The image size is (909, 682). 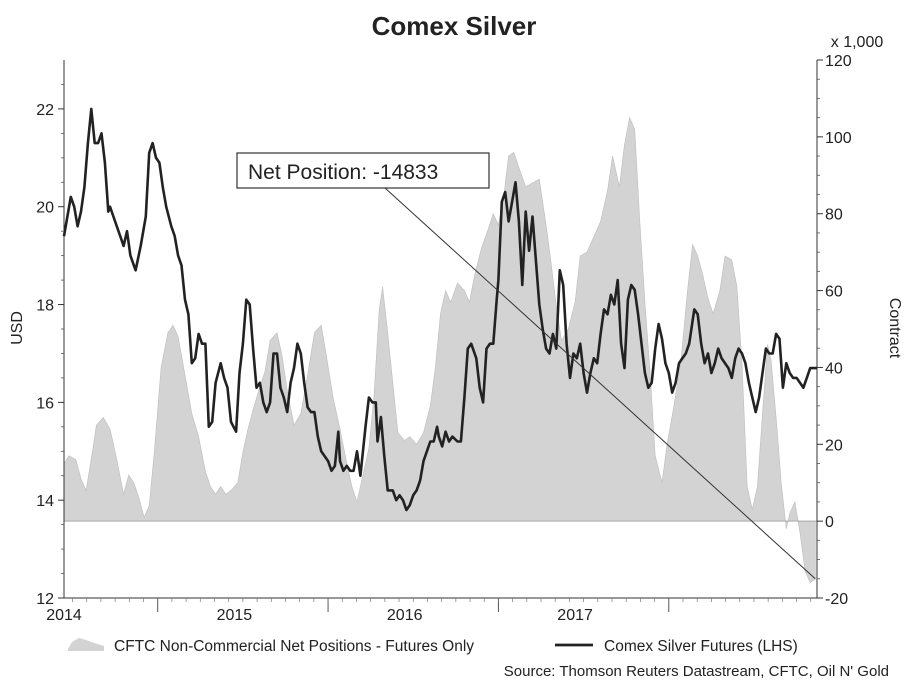 What do you see at coordinates (45, 599) in the screenshot?
I see `left-tick-label: 12` at bounding box center [45, 599].